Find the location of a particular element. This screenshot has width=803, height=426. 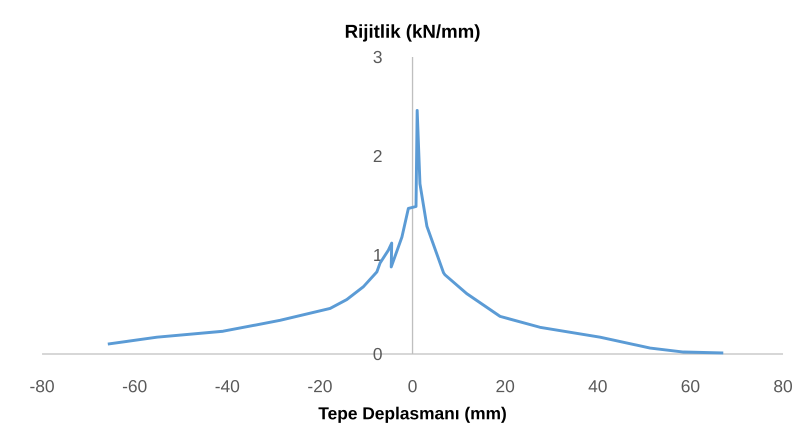

x-tick-label: -80 is located at coordinates (42, 386).